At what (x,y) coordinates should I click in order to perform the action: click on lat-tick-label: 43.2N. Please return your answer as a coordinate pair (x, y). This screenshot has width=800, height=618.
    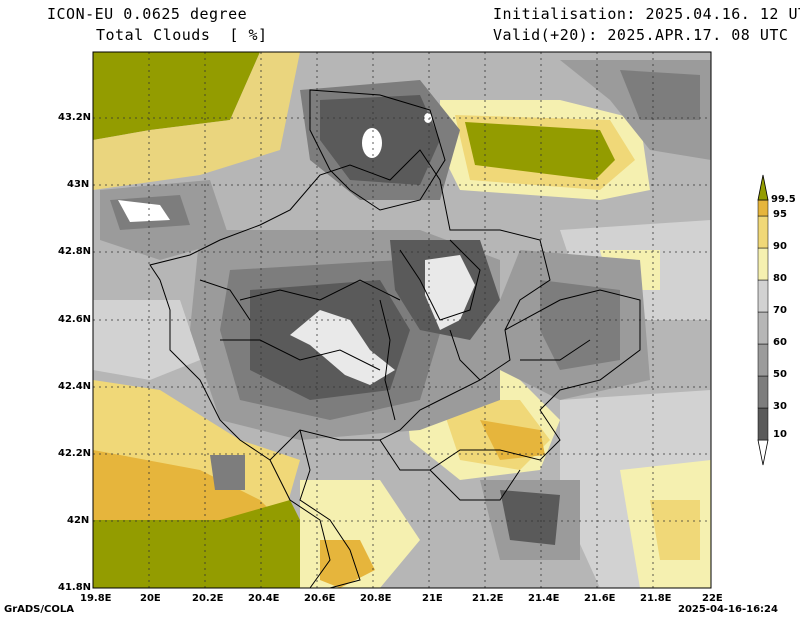
    Looking at the image, I should click on (75, 117).